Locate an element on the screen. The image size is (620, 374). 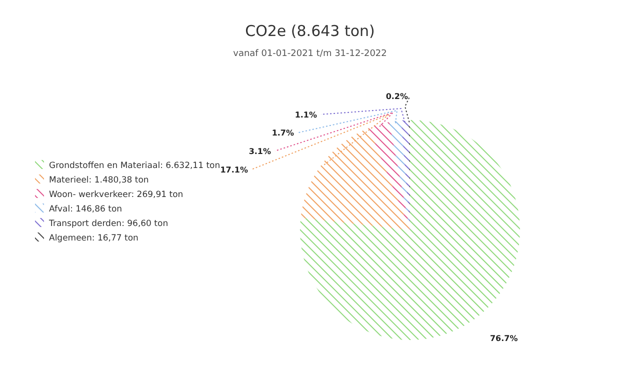
data-label: 3.1% is located at coordinates (259, 151).